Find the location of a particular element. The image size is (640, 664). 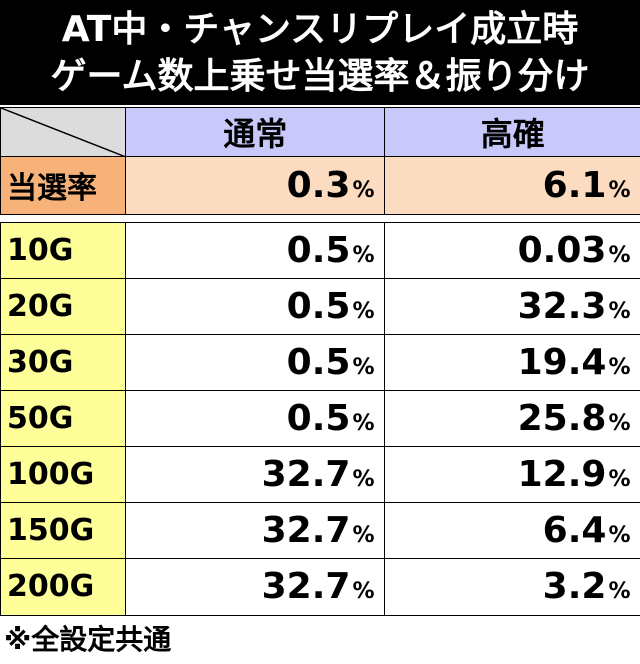

diagonal is located at coordinates (63, 132).